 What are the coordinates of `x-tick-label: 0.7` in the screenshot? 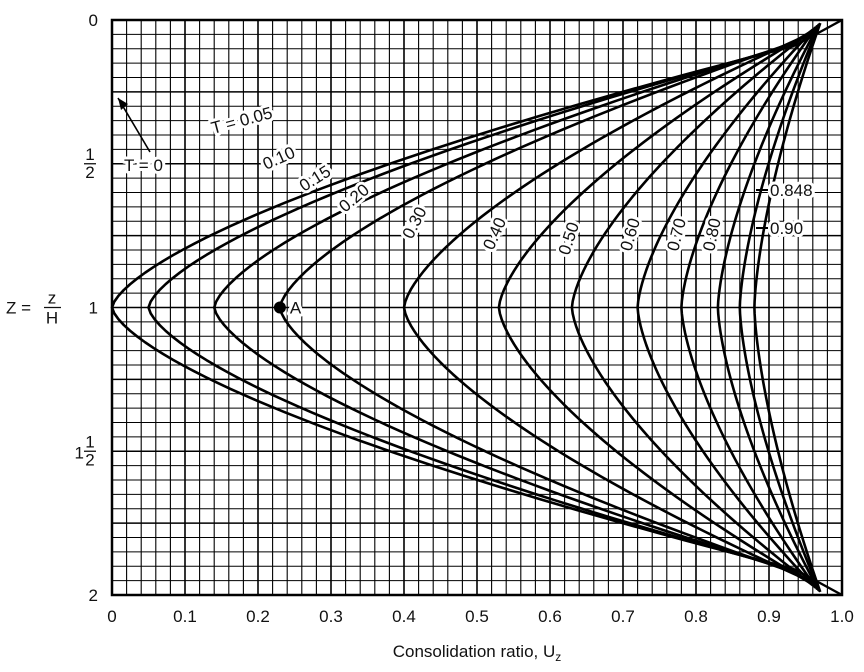 It's located at (623, 616).